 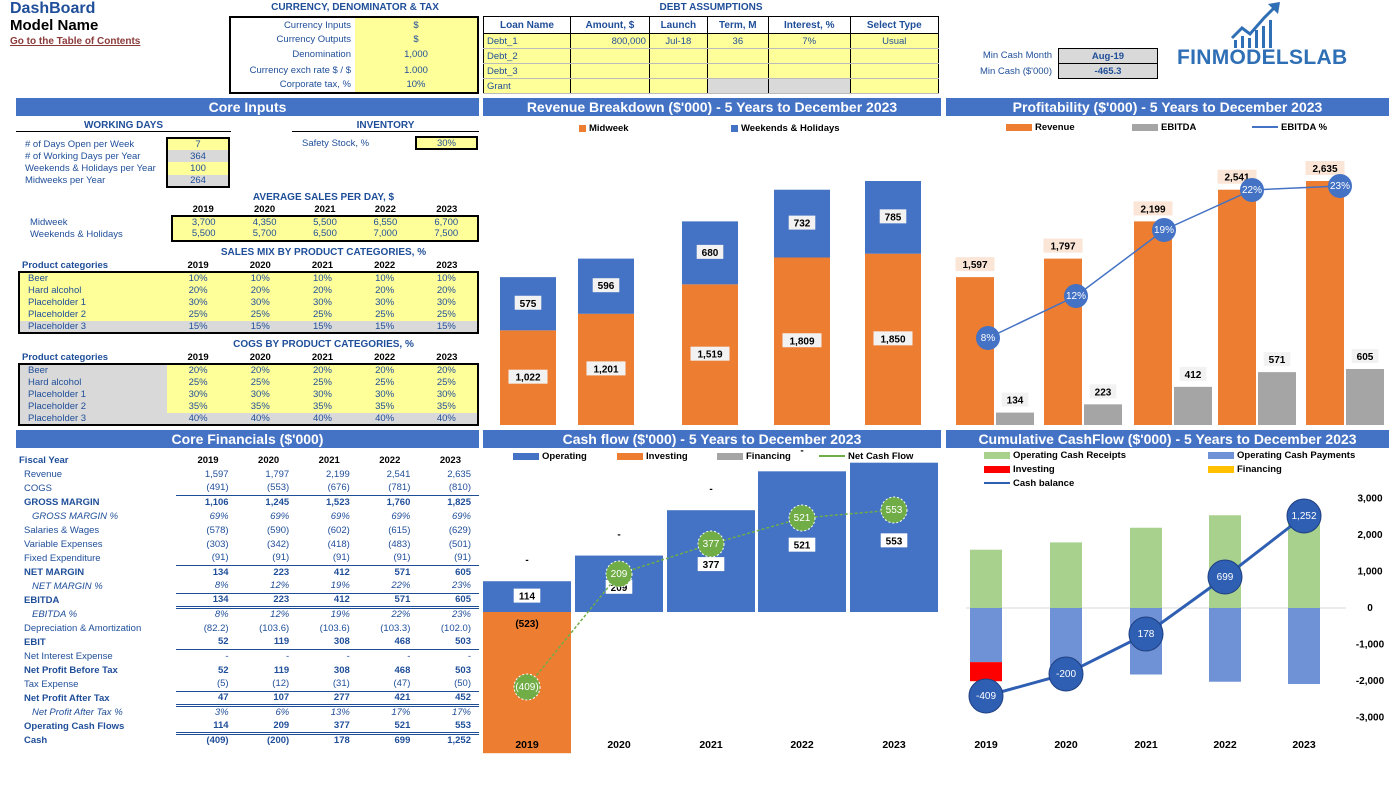 What do you see at coordinates (446, 143) in the screenshot?
I see `safety-stock-value: 30%` at bounding box center [446, 143].